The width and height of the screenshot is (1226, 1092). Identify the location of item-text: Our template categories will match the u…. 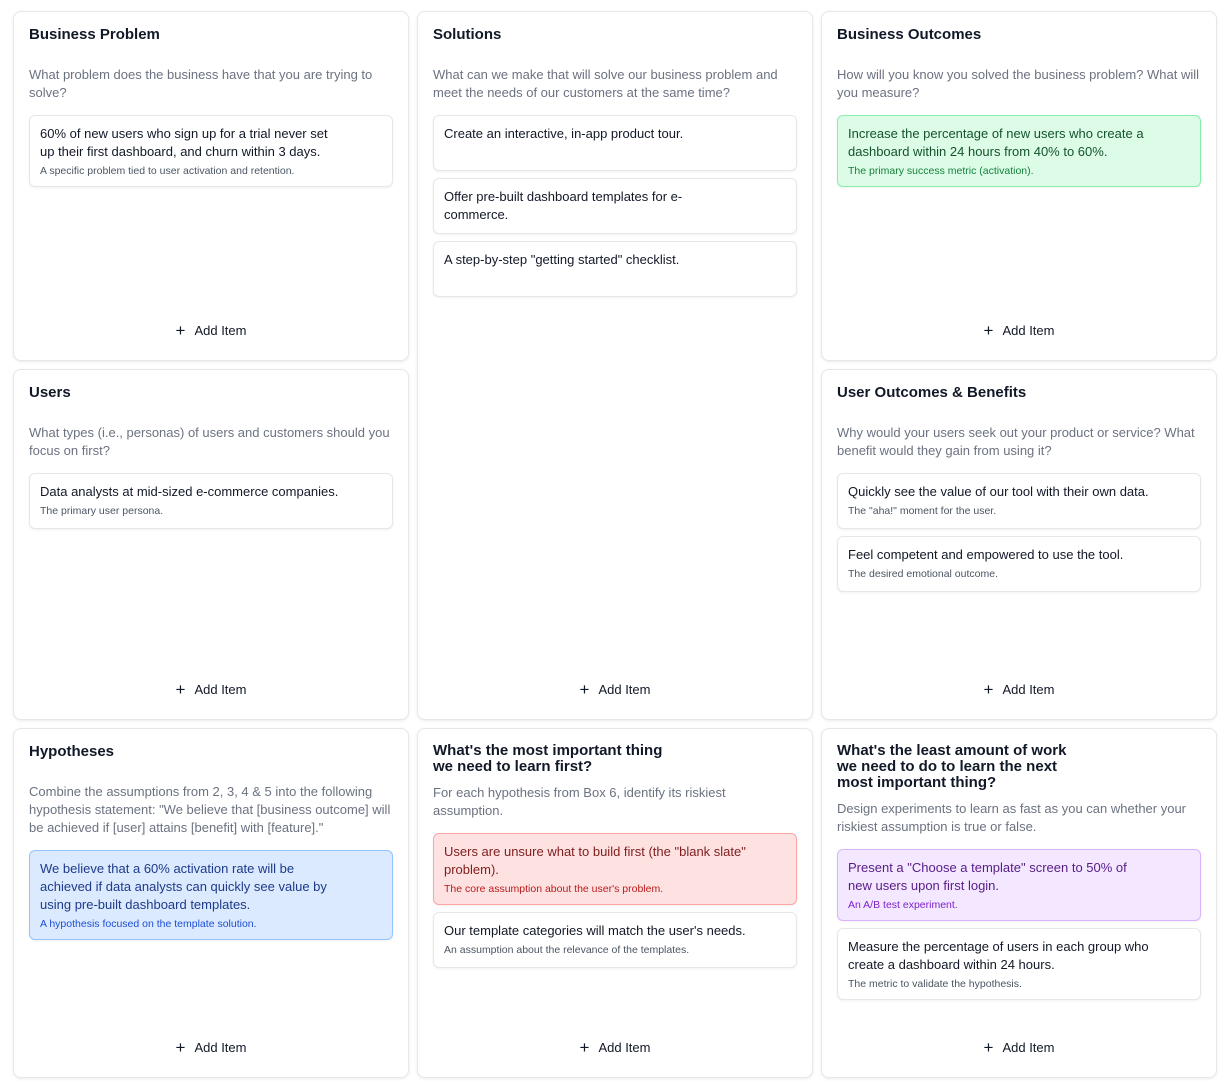
(595, 930).